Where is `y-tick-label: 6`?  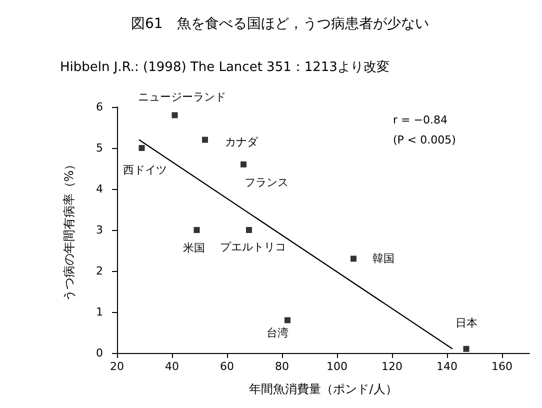
y-tick-label: 6 is located at coordinates (99, 107).